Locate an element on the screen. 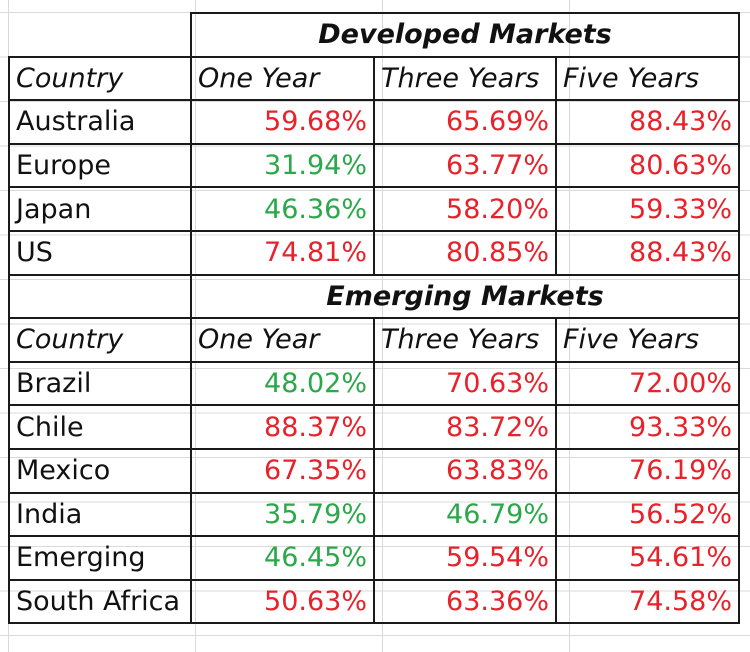 The width and height of the screenshot is (750, 652). country-cell: Europe is located at coordinates (100, 165).